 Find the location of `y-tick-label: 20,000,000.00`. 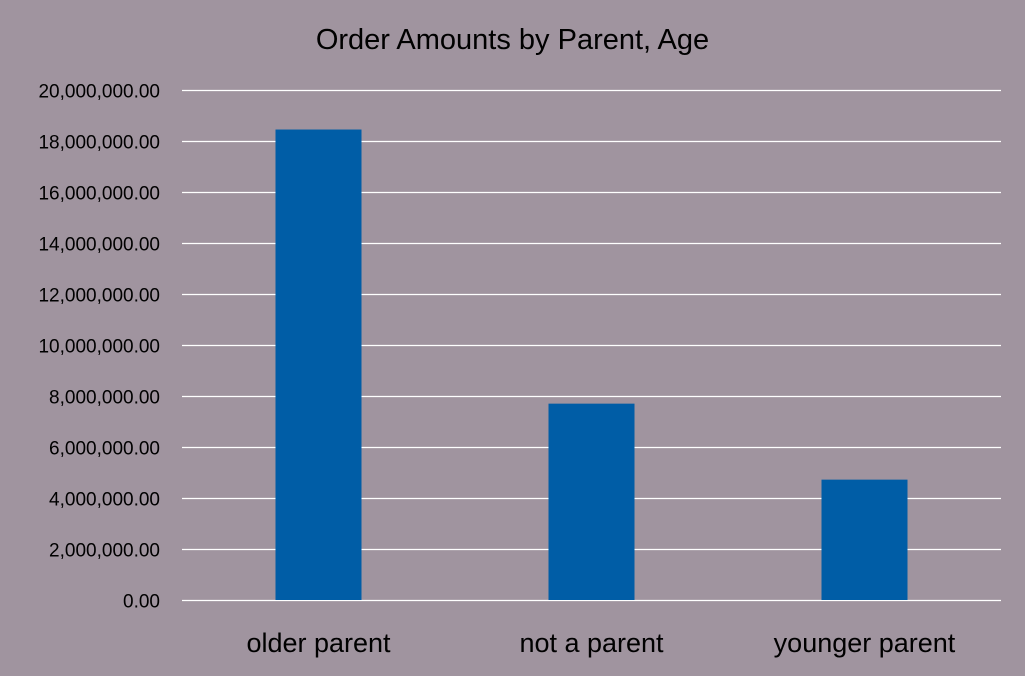

y-tick-label: 20,000,000.00 is located at coordinates (99, 92).